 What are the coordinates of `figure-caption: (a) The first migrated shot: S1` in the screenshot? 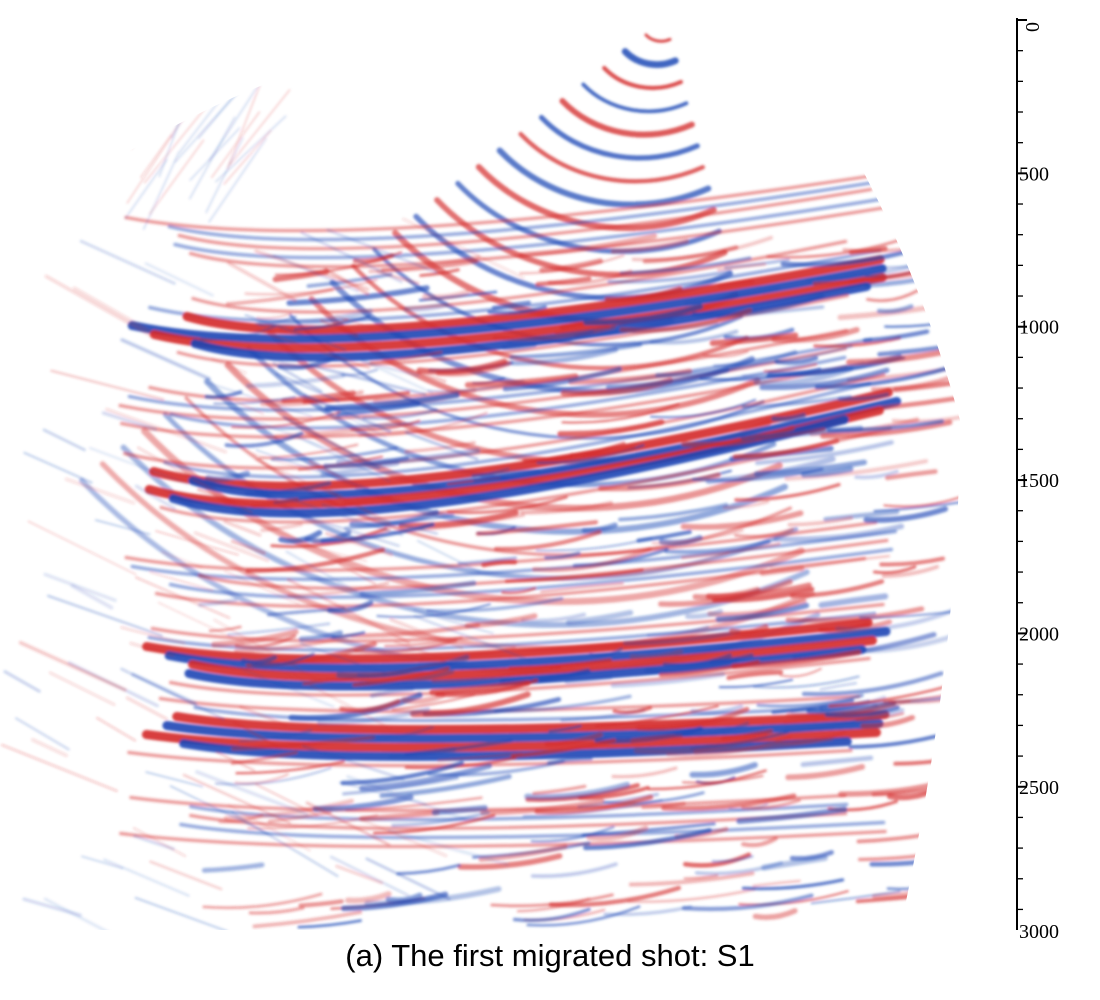 It's located at (550, 955).